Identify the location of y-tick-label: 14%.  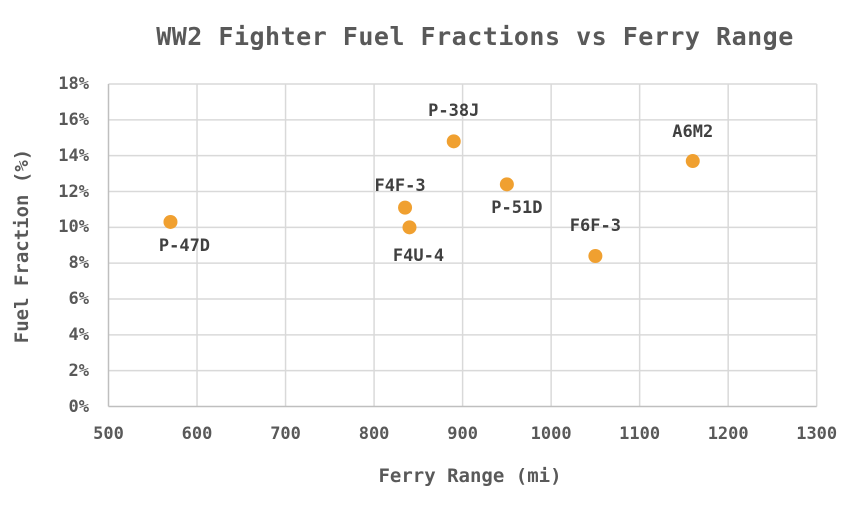
(73, 155).